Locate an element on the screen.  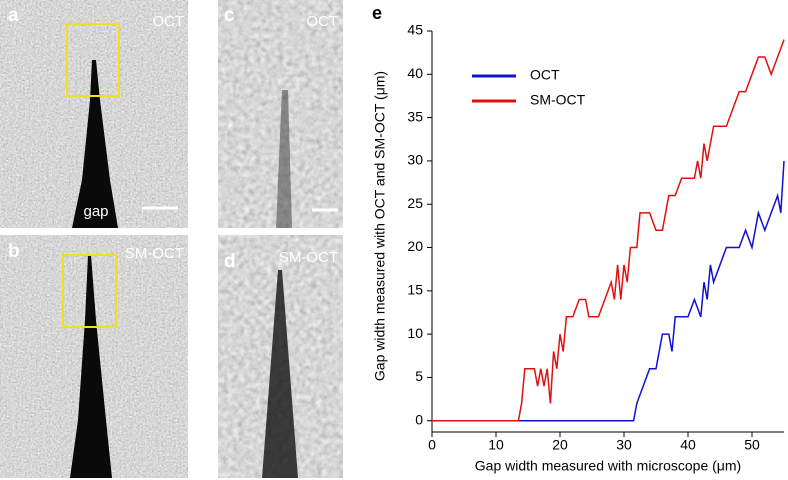
y-tick-label: 5 is located at coordinates (419, 376).